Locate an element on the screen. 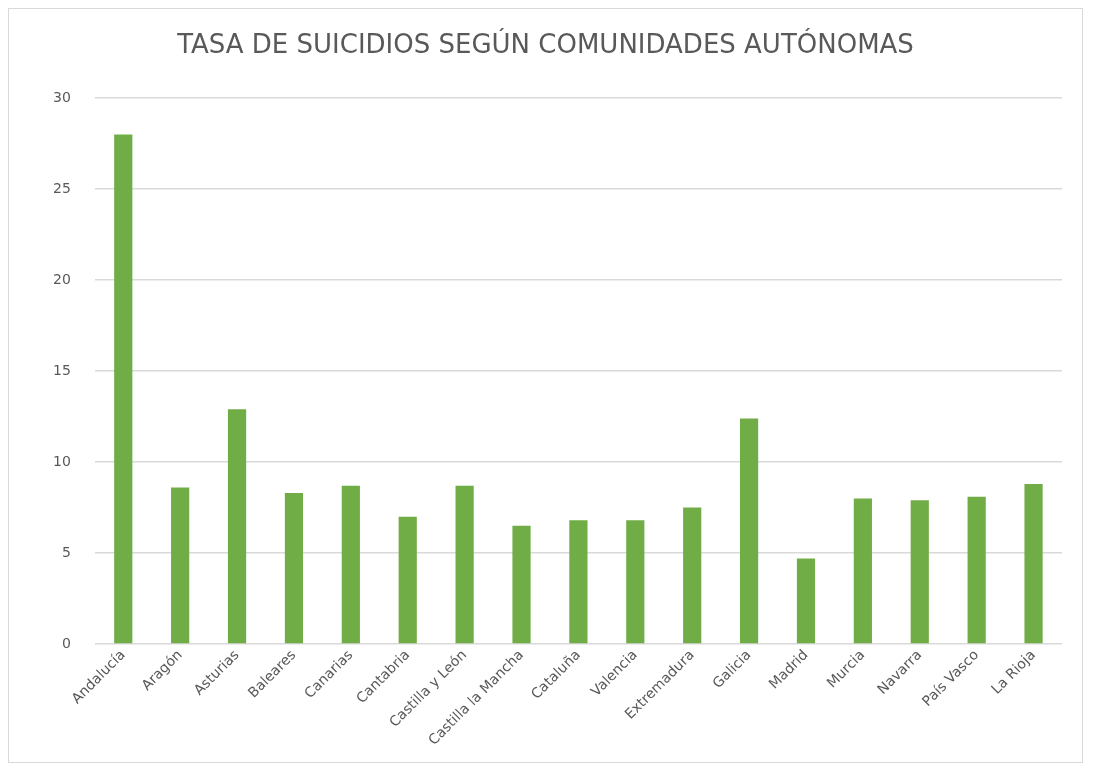 The width and height of the screenshot is (1093, 773). y-tick-label: 0 is located at coordinates (66, 642).